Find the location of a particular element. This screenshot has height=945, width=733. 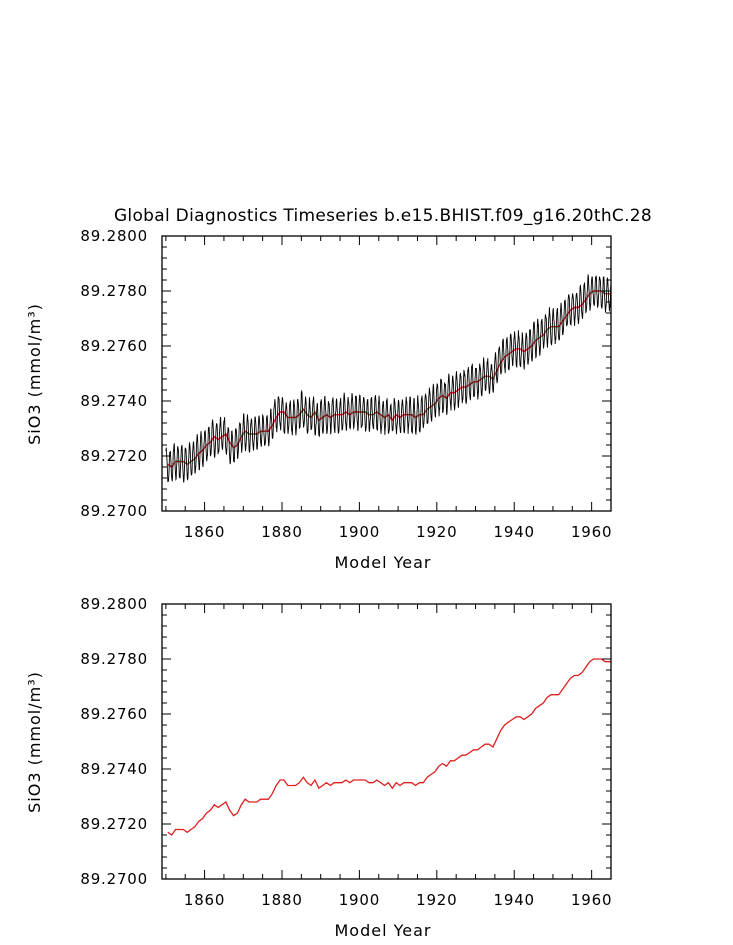

bottom-x-tick-label: 1860 is located at coordinates (204, 900).